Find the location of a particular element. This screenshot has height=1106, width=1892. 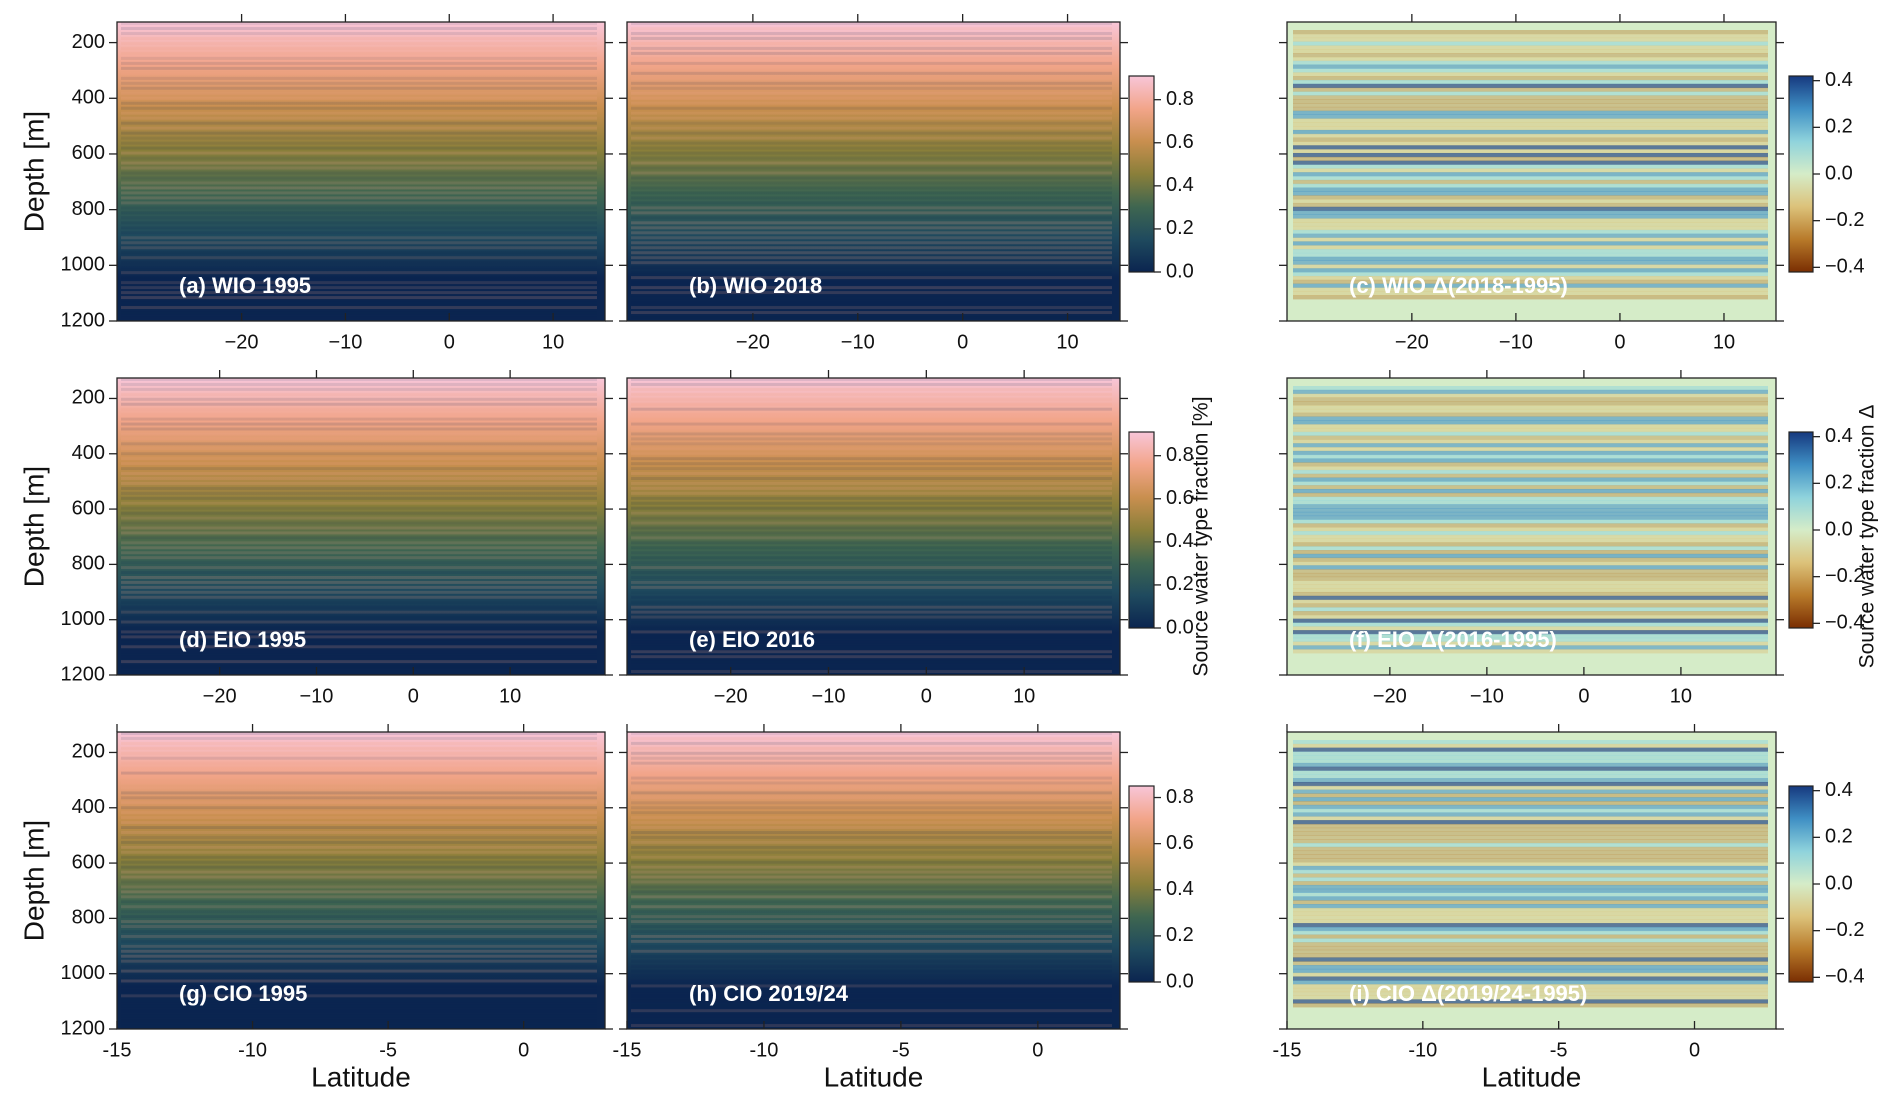

panel-label: (d) EIO 1995 is located at coordinates (242, 639).